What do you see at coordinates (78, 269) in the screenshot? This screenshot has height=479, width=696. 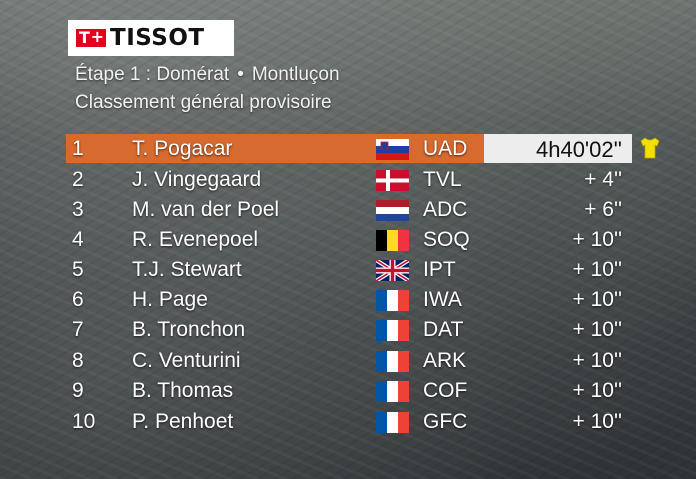 I see `rank: 5` at bounding box center [78, 269].